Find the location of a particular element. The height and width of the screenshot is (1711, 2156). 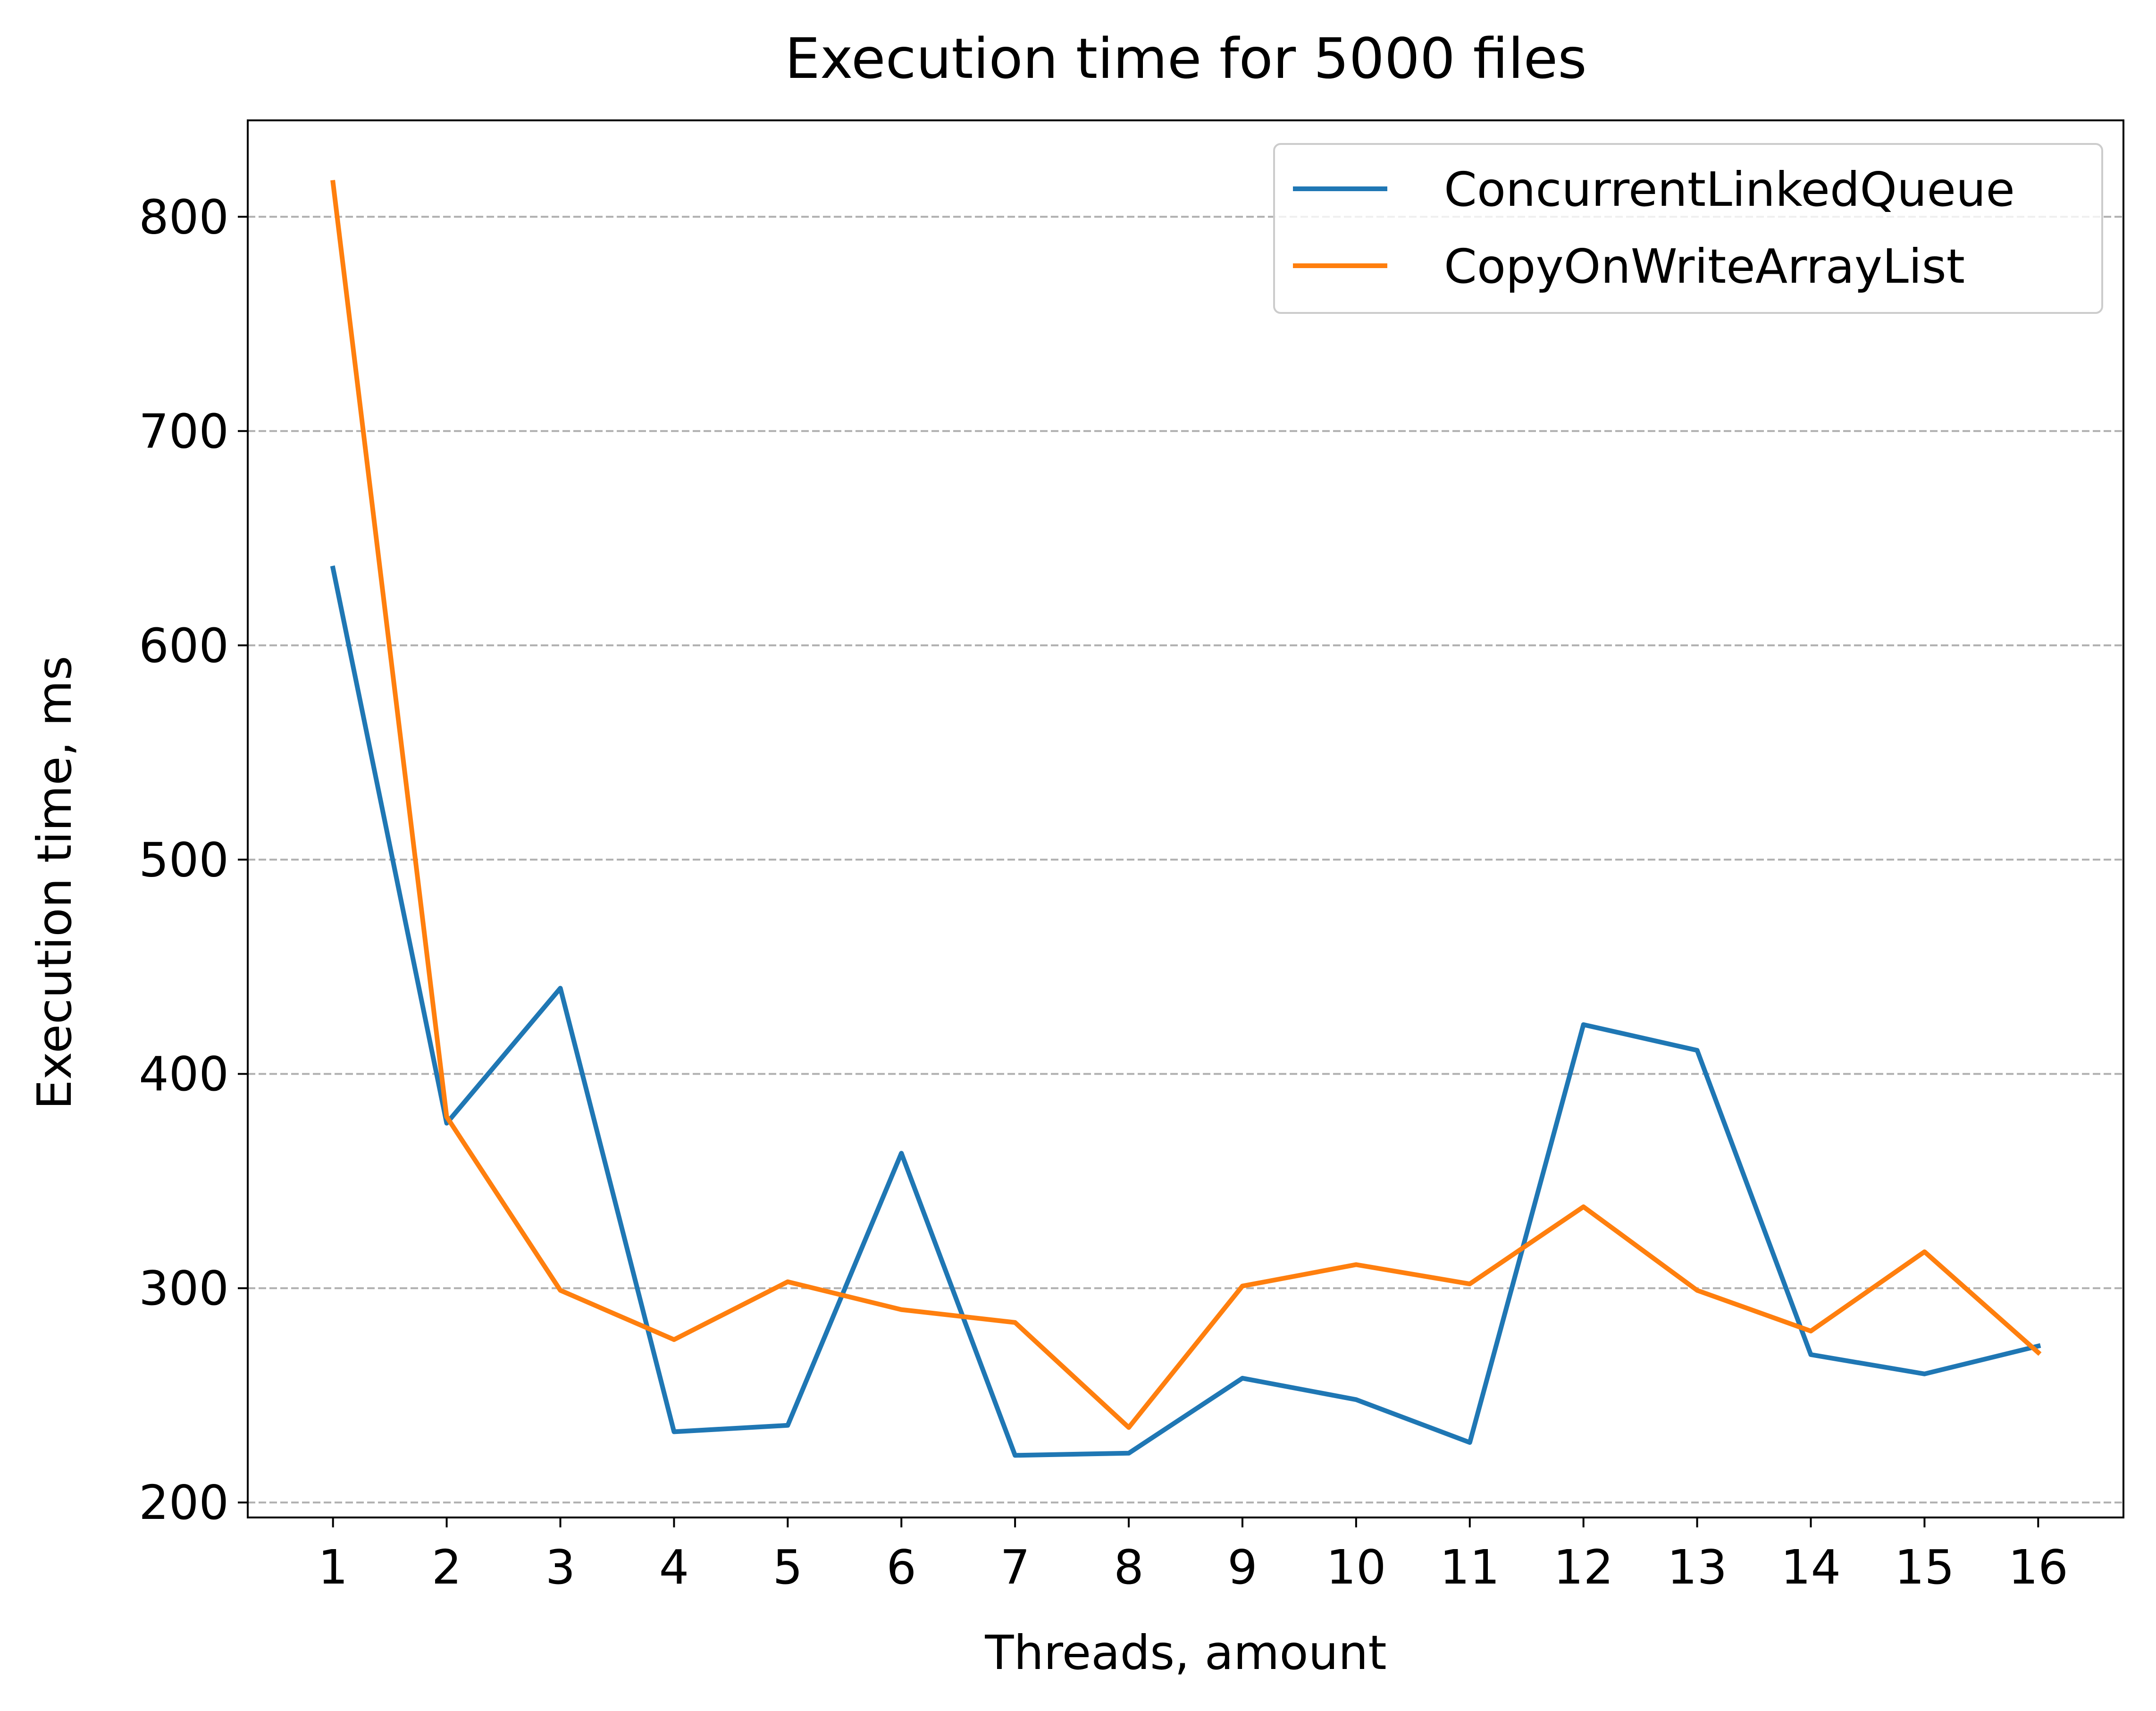

y-tick-label: 500 is located at coordinates (184, 859).